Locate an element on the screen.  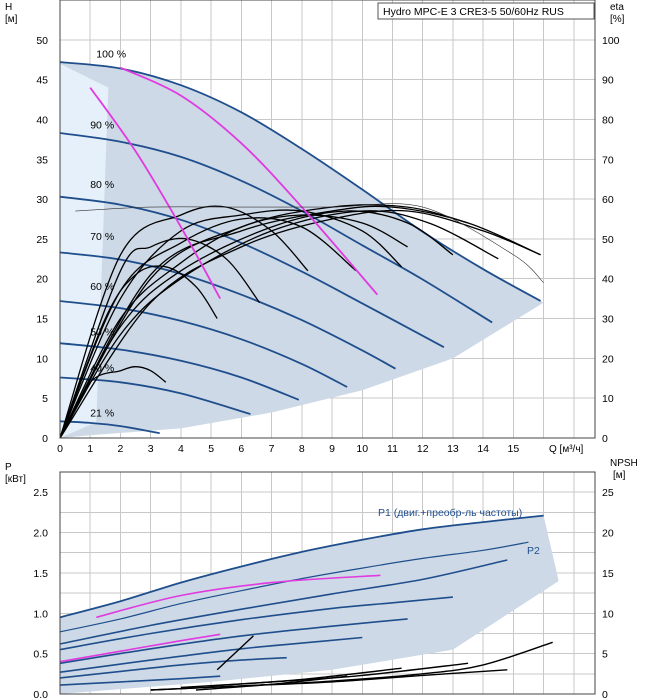
npsh-tick-label: 10 is located at coordinates (608, 614).